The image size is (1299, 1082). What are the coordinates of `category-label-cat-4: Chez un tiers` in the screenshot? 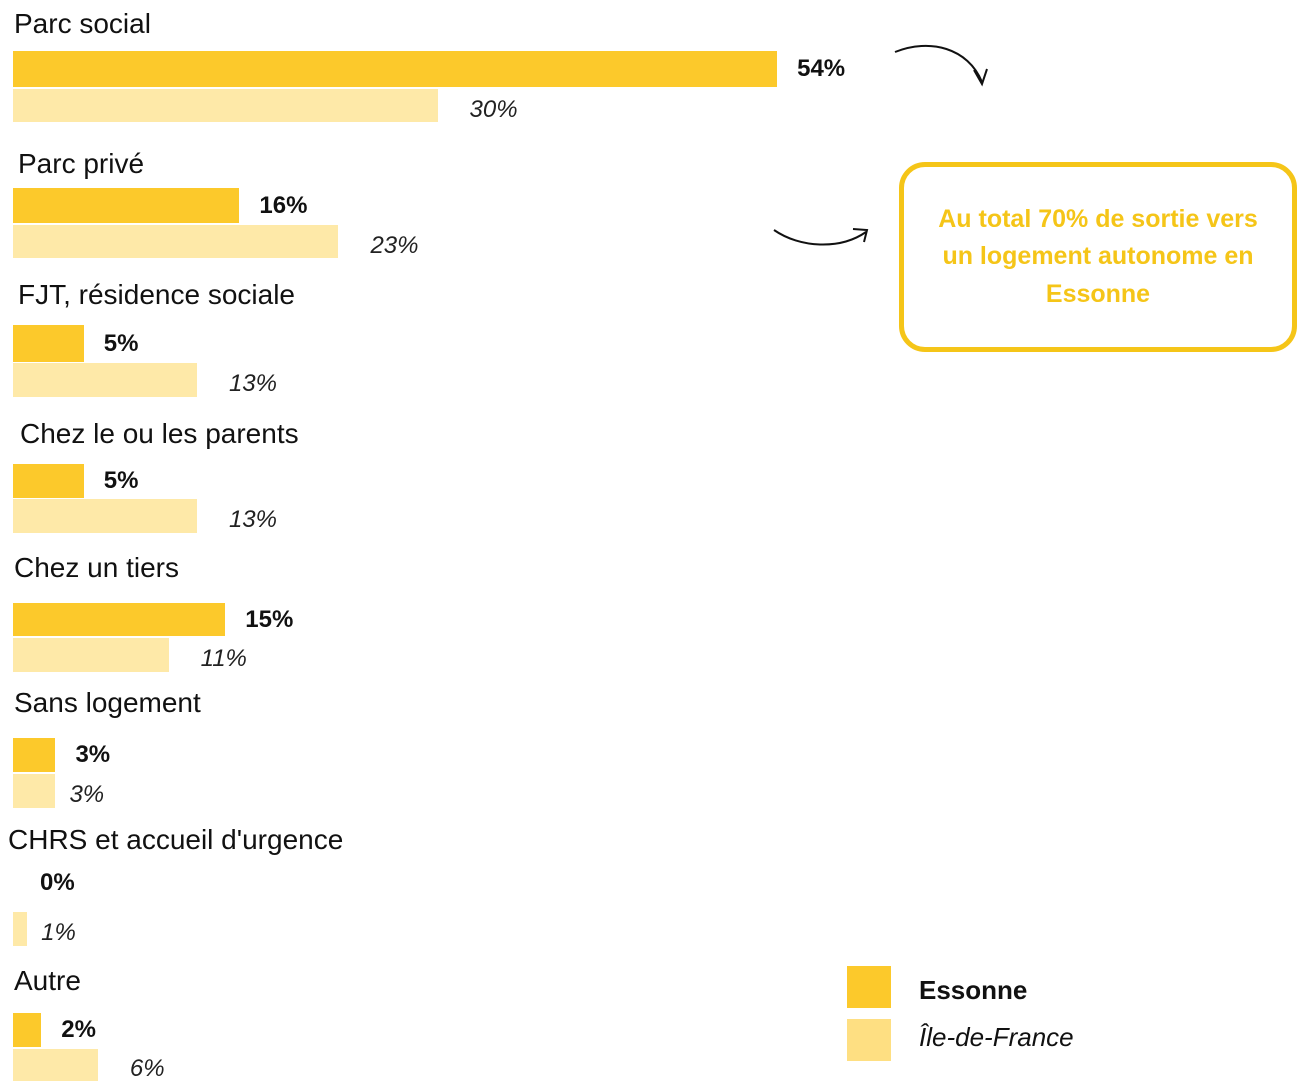 It's located at (96, 567).